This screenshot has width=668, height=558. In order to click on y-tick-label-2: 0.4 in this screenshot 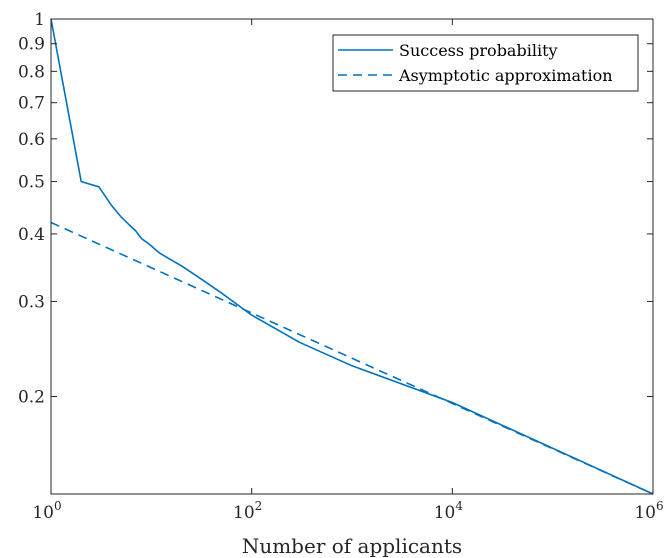, I will do `click(31, 235)`.